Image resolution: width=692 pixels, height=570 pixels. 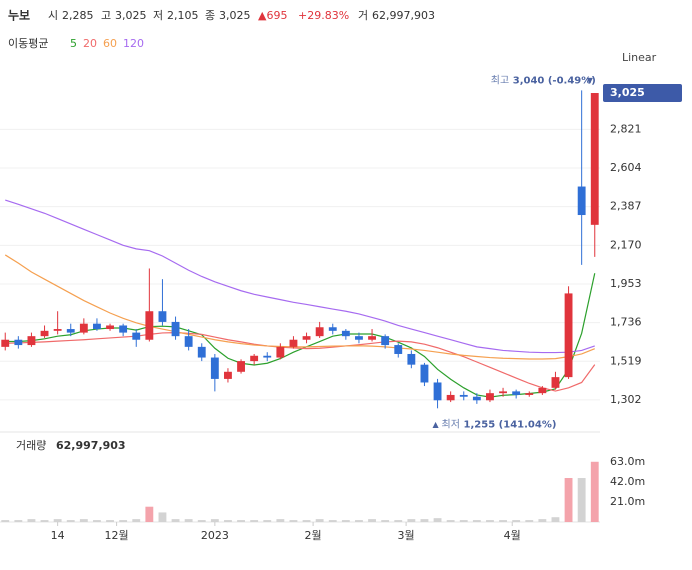 I want to click on x-tick-label: 2월, so click(x=313, y=535).